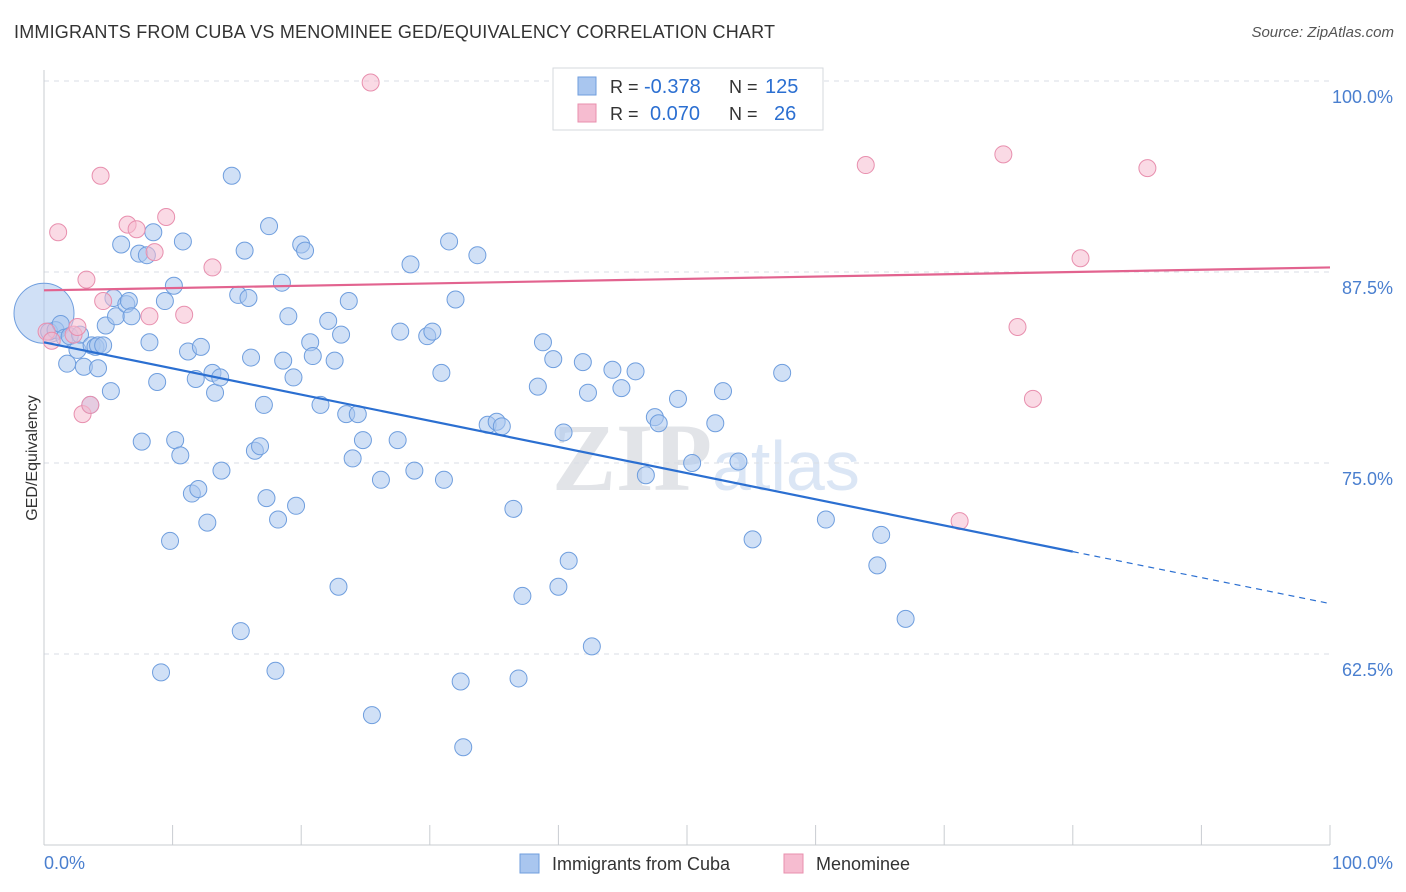 This screenshot has width=1406, height=892. What do you see at coordinates (1362, 863) in the screenshot?
I see `x-tick-label: 100.0%` at bounding box center [1362, 863].